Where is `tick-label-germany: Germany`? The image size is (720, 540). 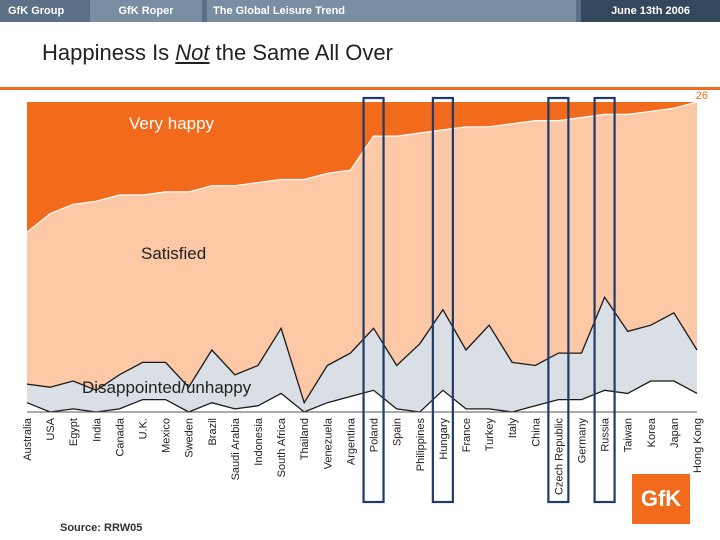
tick-label-germany: Germany is located at coordinates (582, 441).